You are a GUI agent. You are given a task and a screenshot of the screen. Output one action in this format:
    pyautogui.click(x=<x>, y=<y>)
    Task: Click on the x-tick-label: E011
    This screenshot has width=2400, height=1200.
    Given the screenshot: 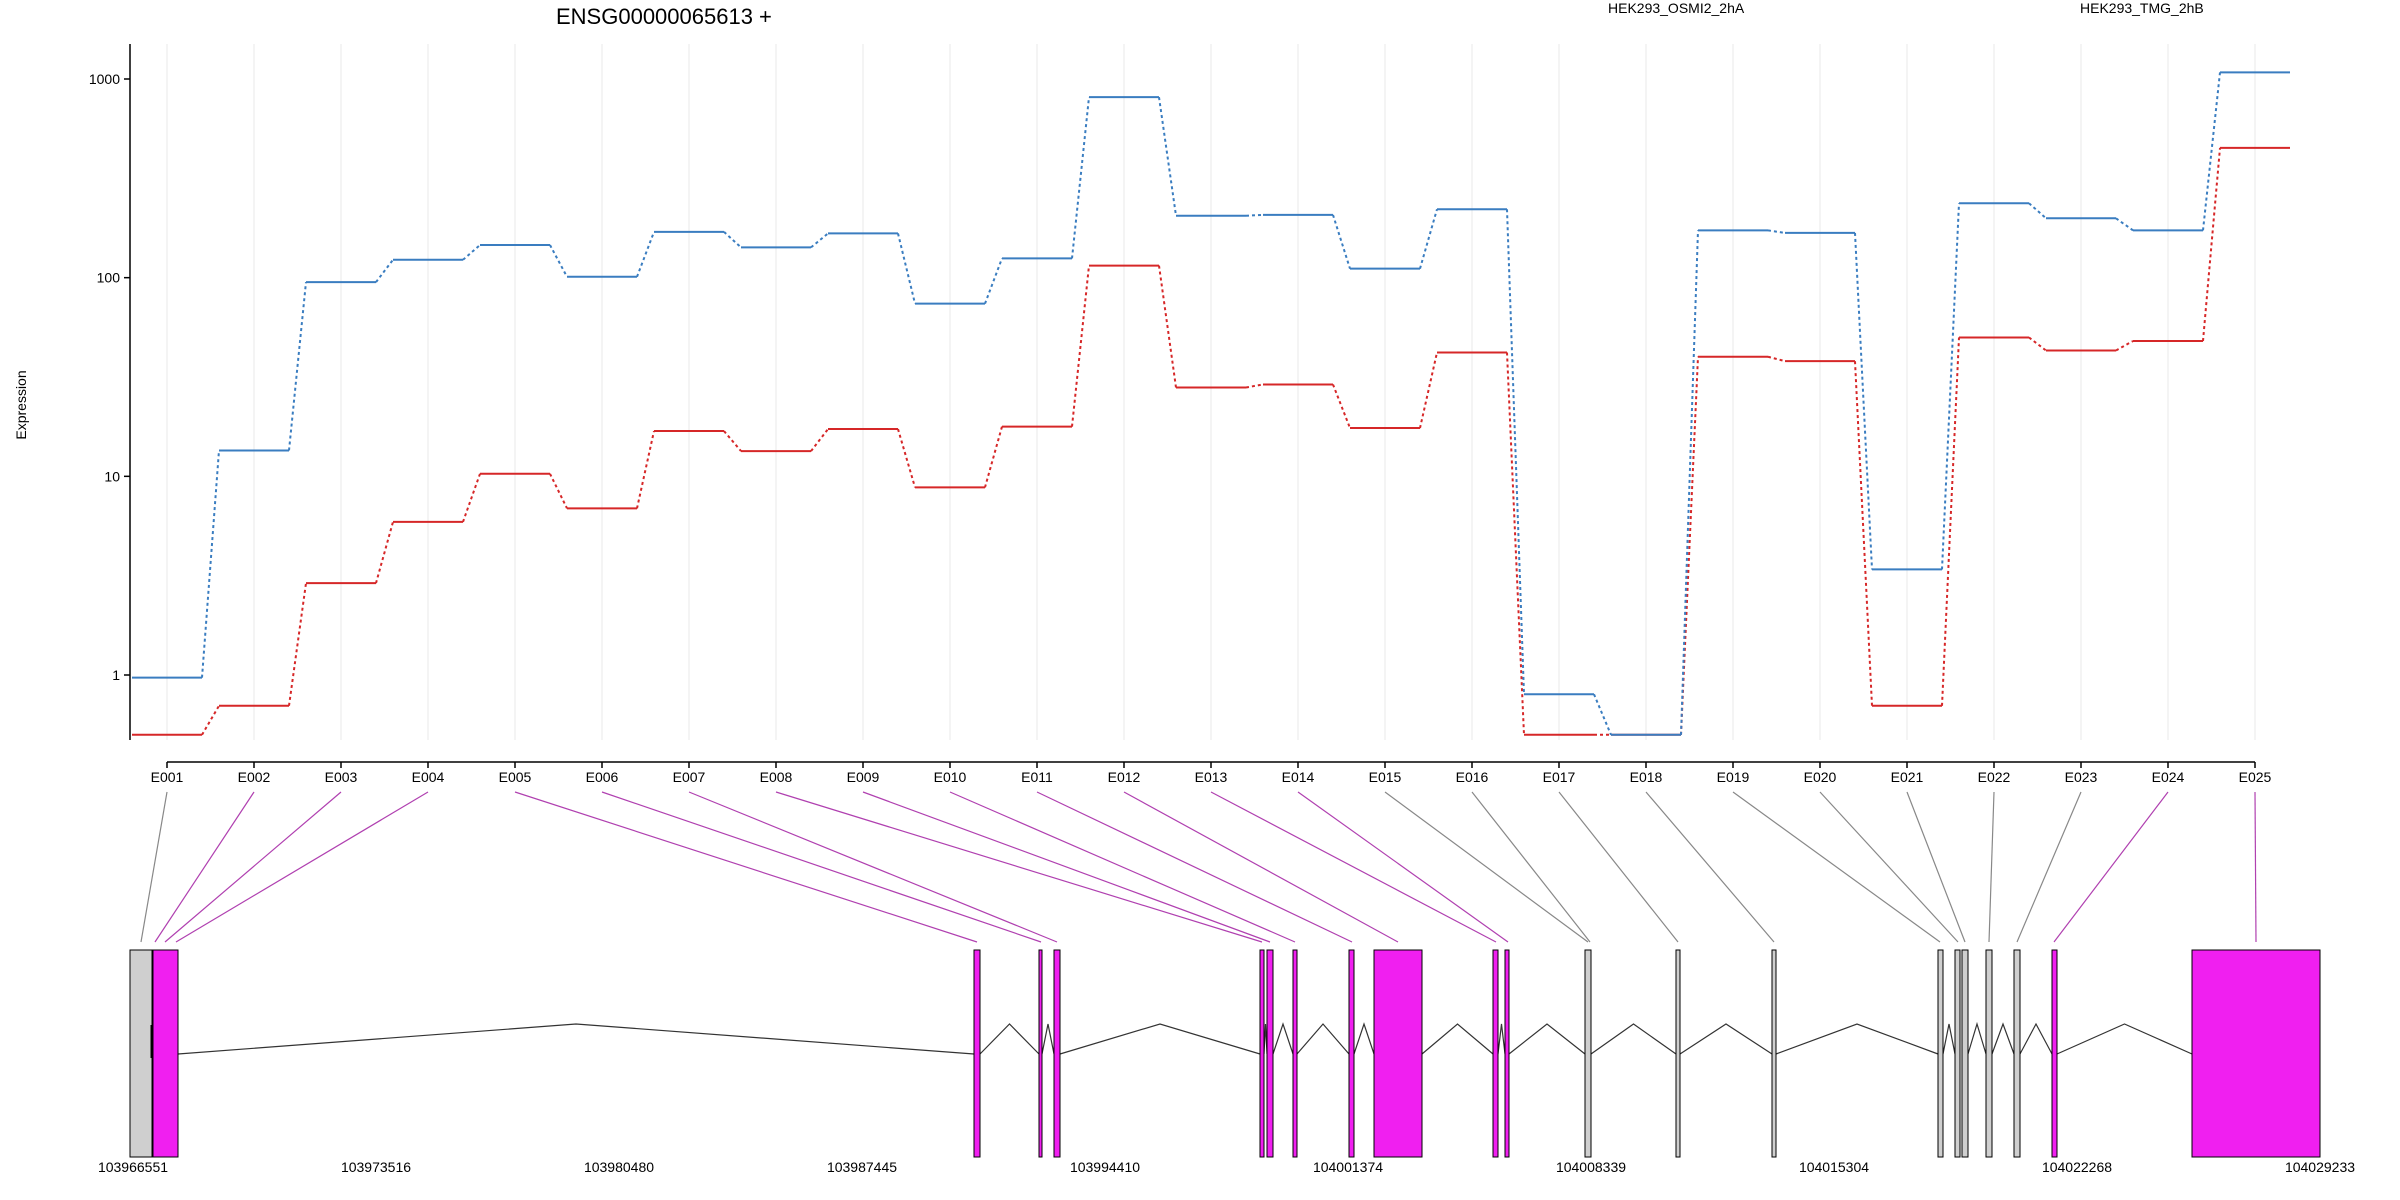 What is the action you would take?
    pyautogui.click(x=1037, y=777)
    